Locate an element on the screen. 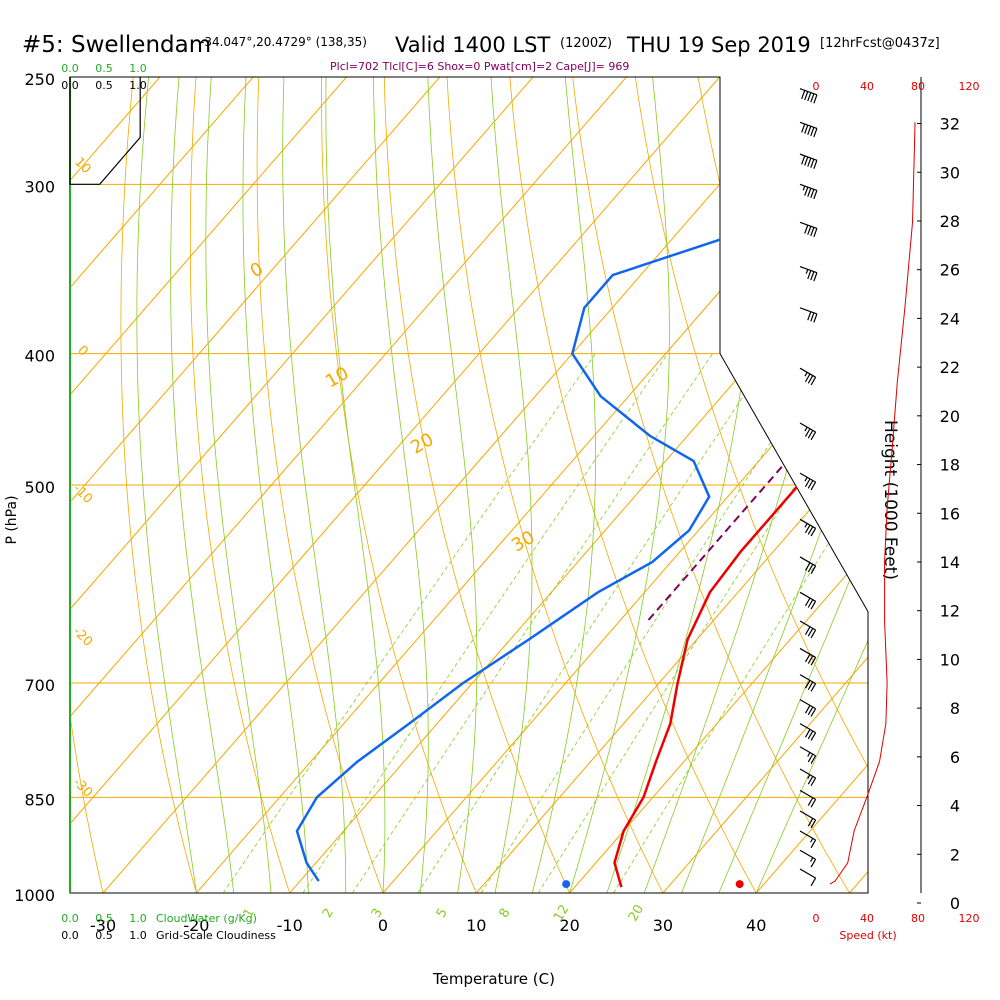  valid-date: THU 19 Sep 2019 is located at coordinates (718, 45).